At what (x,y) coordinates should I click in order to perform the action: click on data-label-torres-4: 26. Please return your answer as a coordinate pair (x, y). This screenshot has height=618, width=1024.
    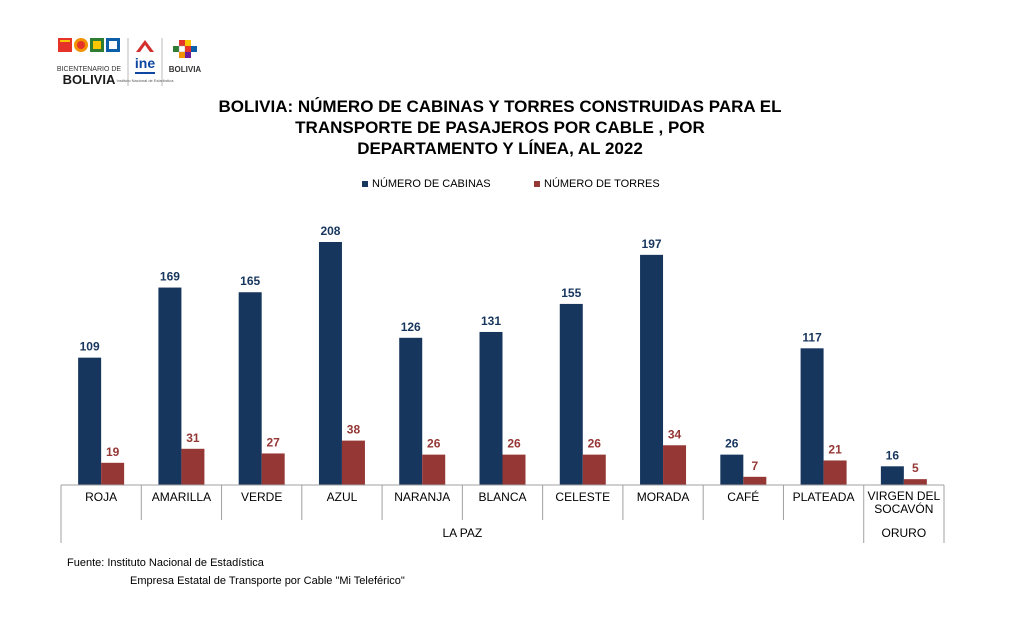
    Looking at the image, I should click on (434, 444).